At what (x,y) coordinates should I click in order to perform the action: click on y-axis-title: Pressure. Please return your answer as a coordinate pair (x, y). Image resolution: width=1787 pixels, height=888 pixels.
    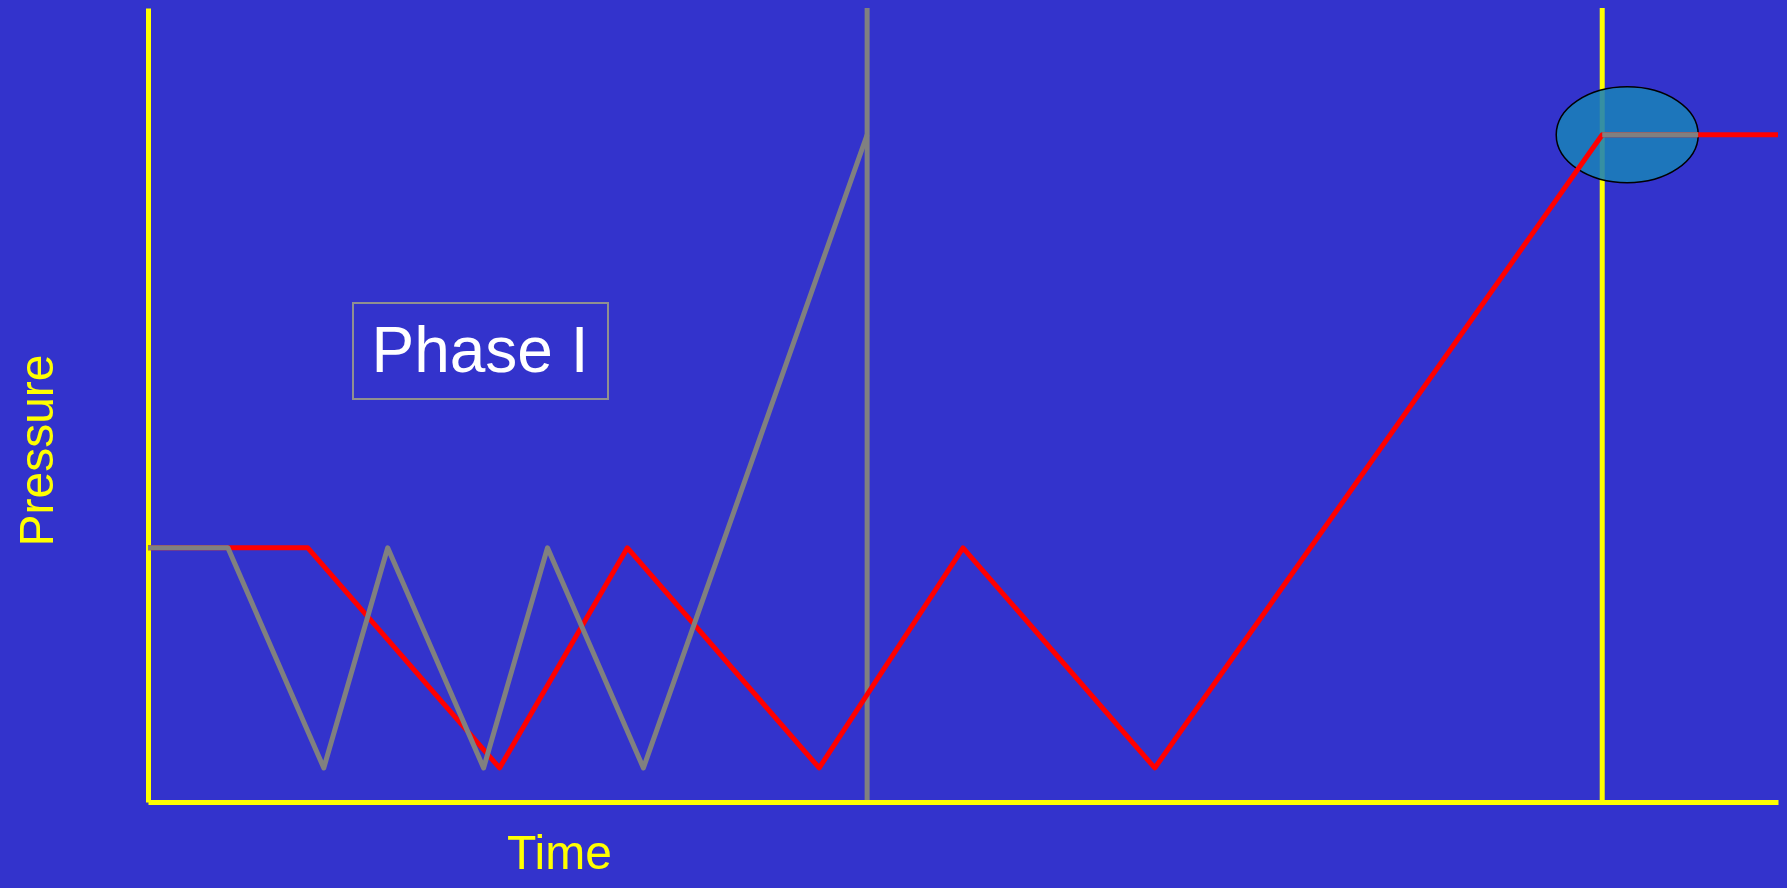
    Looking at the image, I should click on (36, 450).